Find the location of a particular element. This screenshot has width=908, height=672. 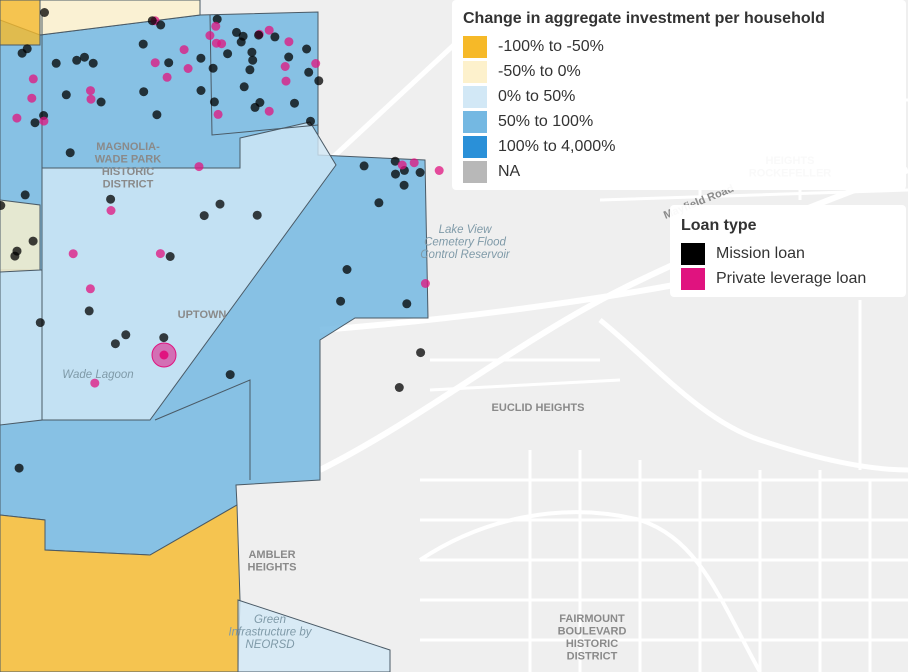

legend-box is located at coordinates (679, 95).